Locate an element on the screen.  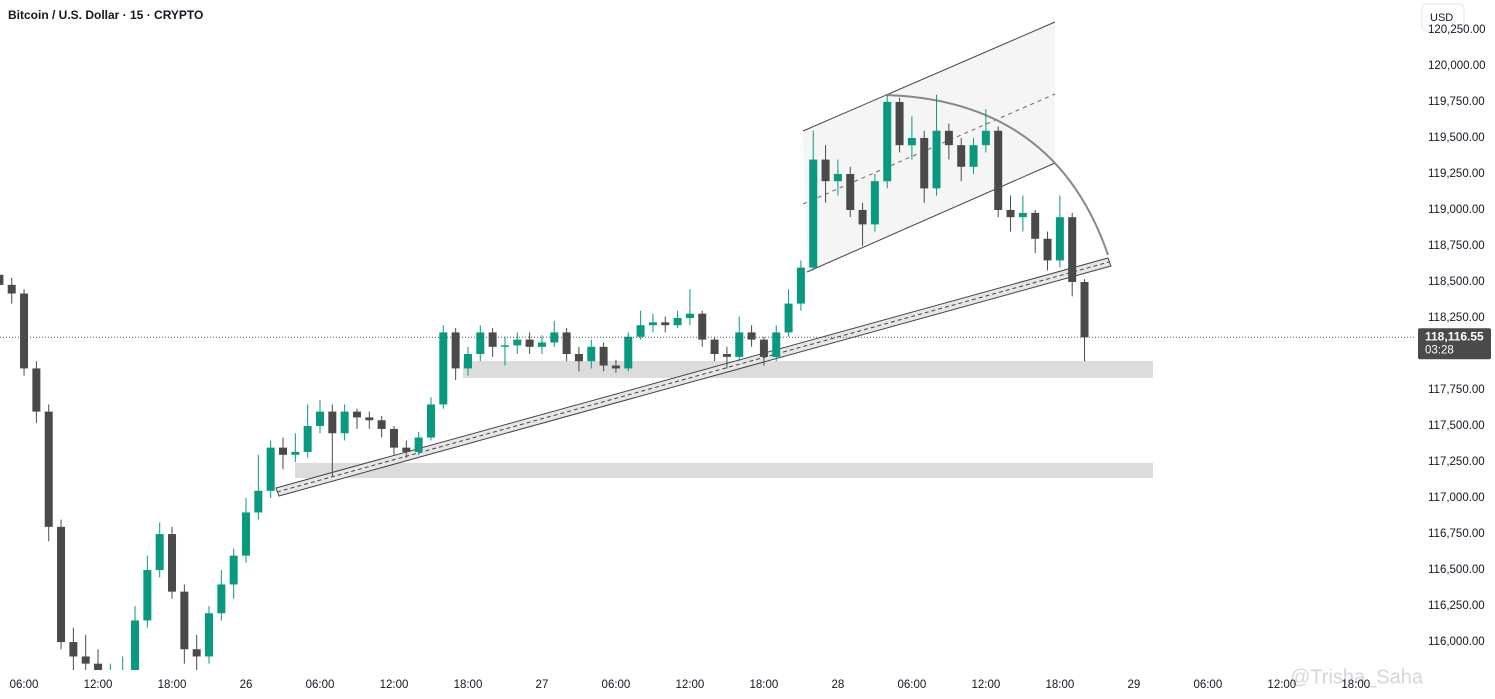
last-price-box is located at coordinates (1454, 344).